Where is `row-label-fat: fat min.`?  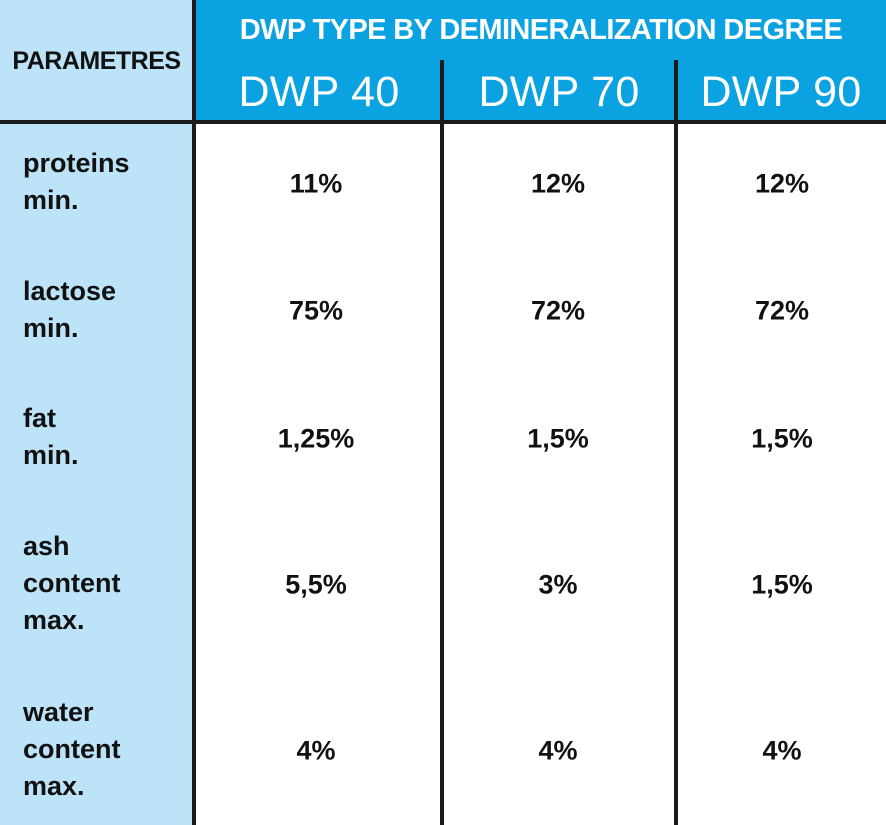
row-label-fat: fat min. is located at coordinates (51, 437).